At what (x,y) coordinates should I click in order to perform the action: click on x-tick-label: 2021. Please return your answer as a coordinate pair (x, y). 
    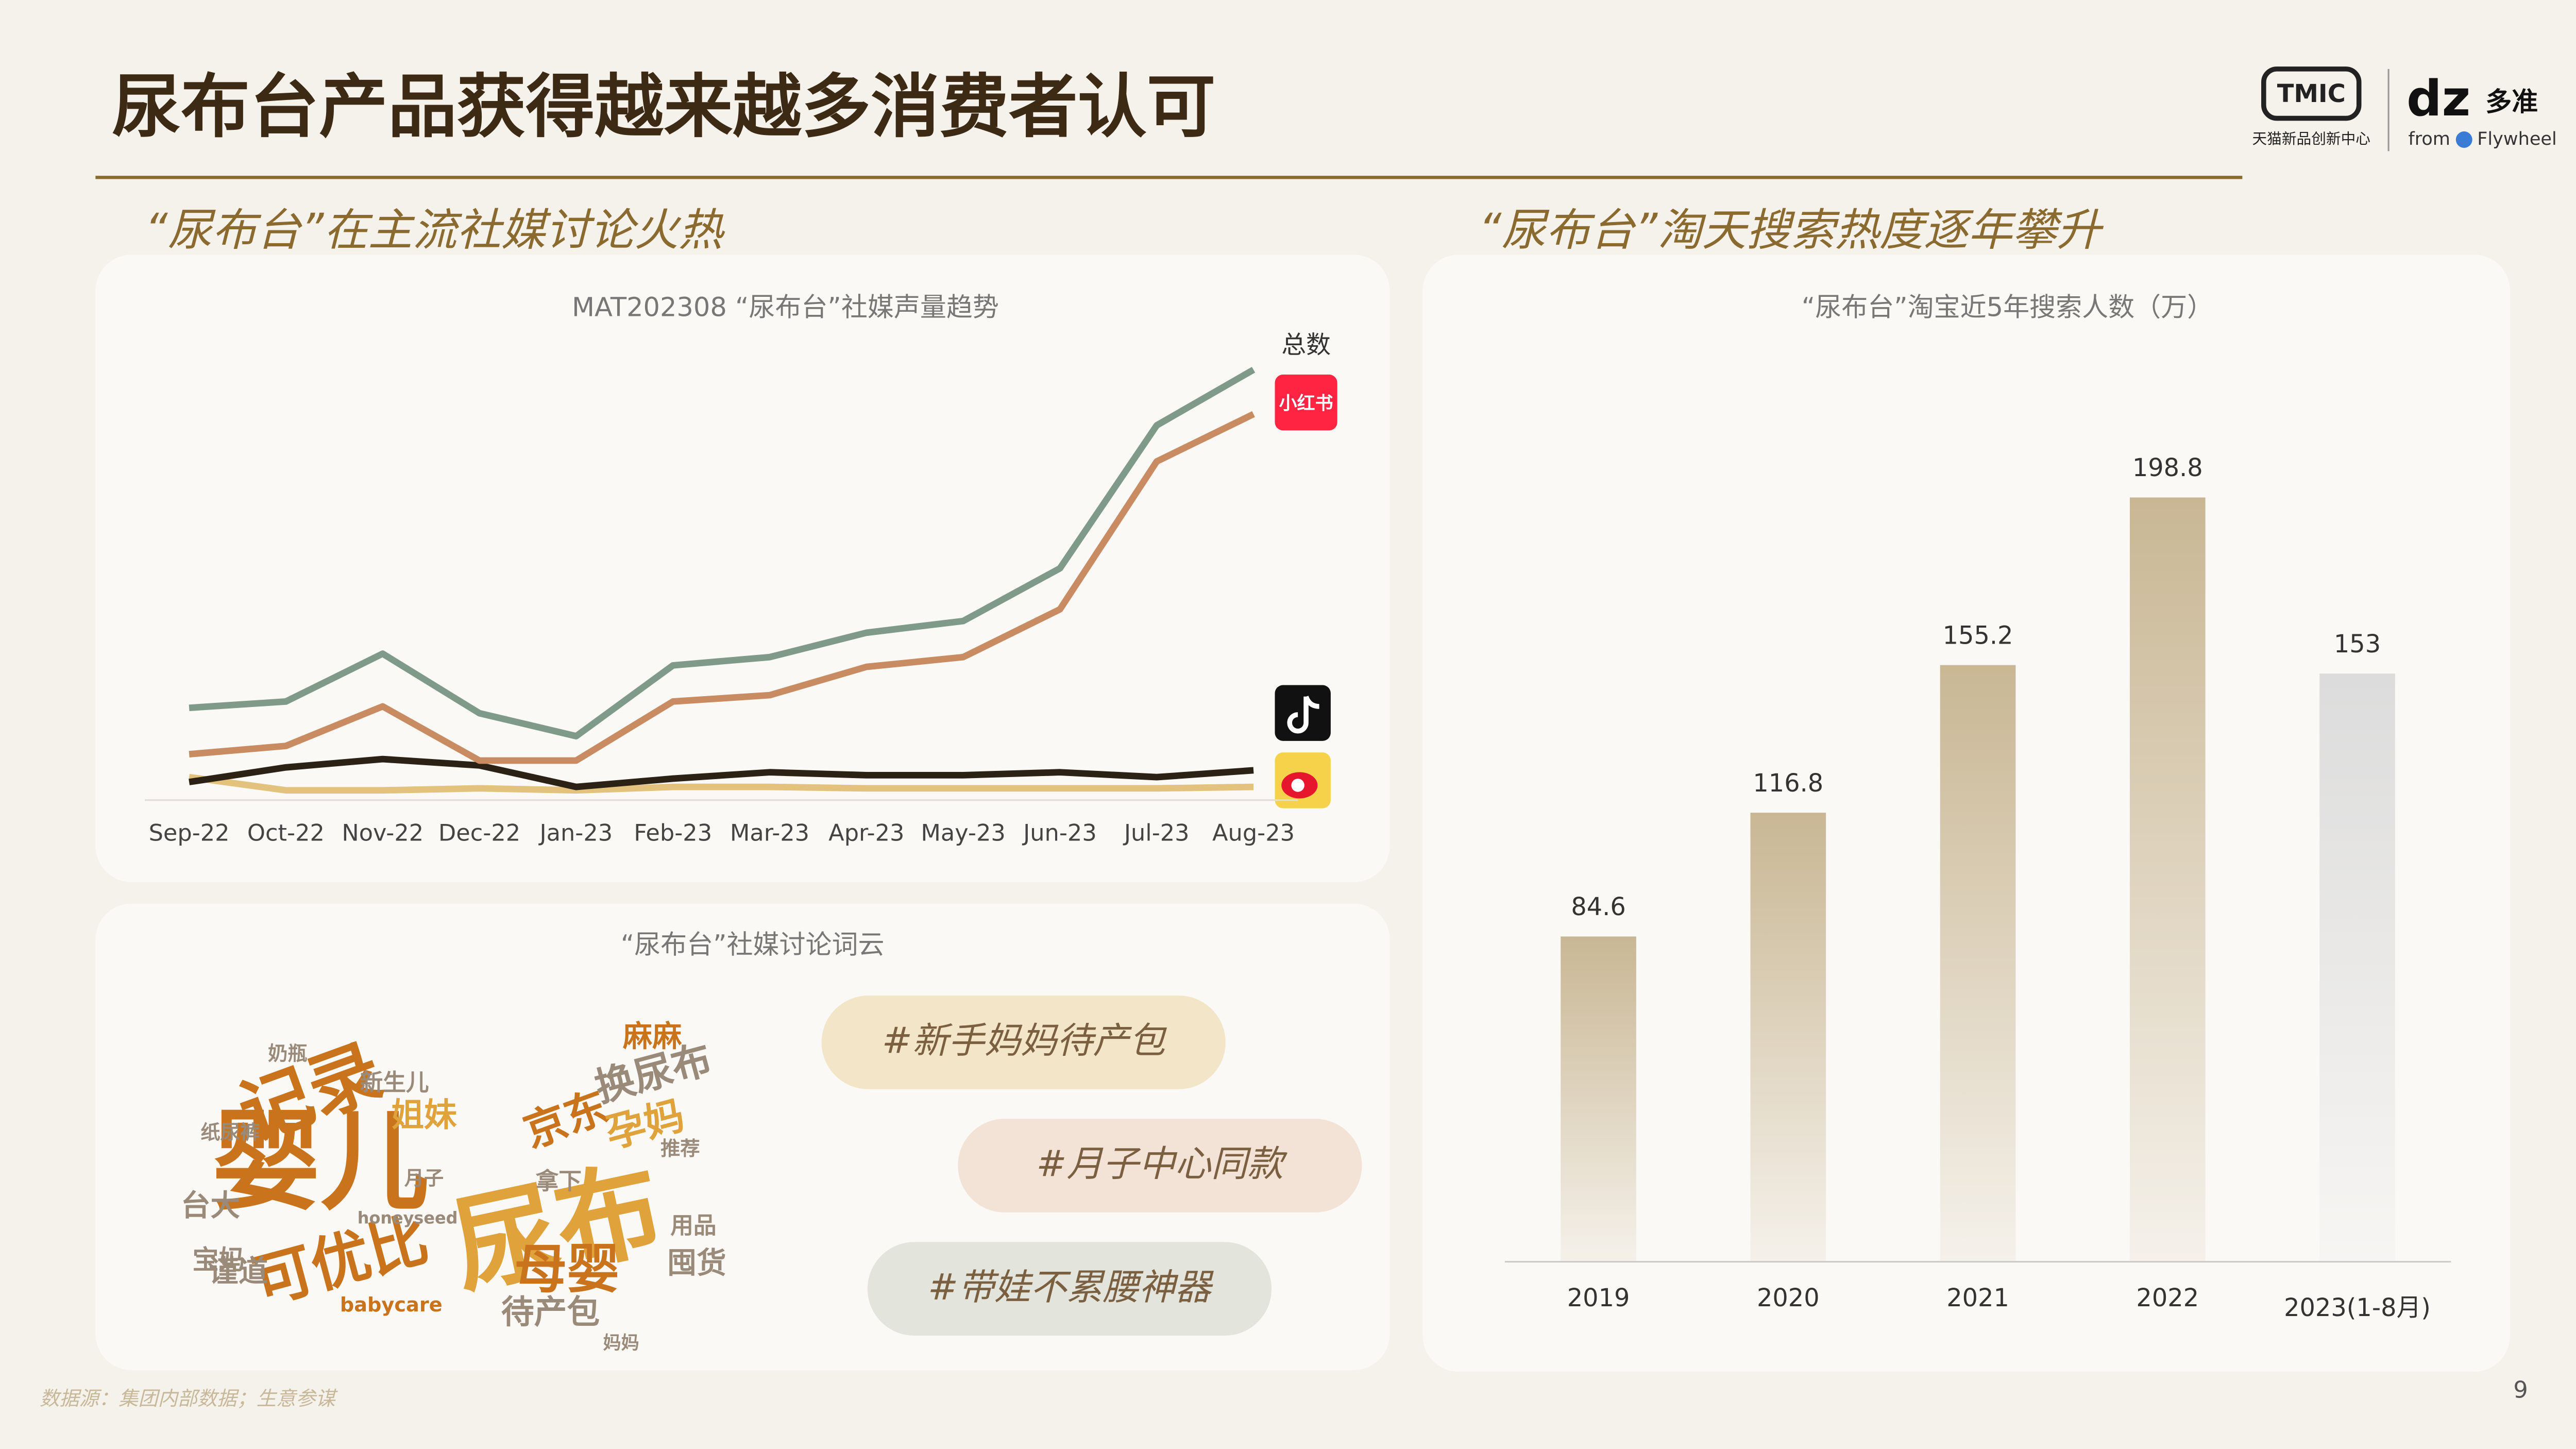
    Looking at the image, I should click on (1977, 1298).